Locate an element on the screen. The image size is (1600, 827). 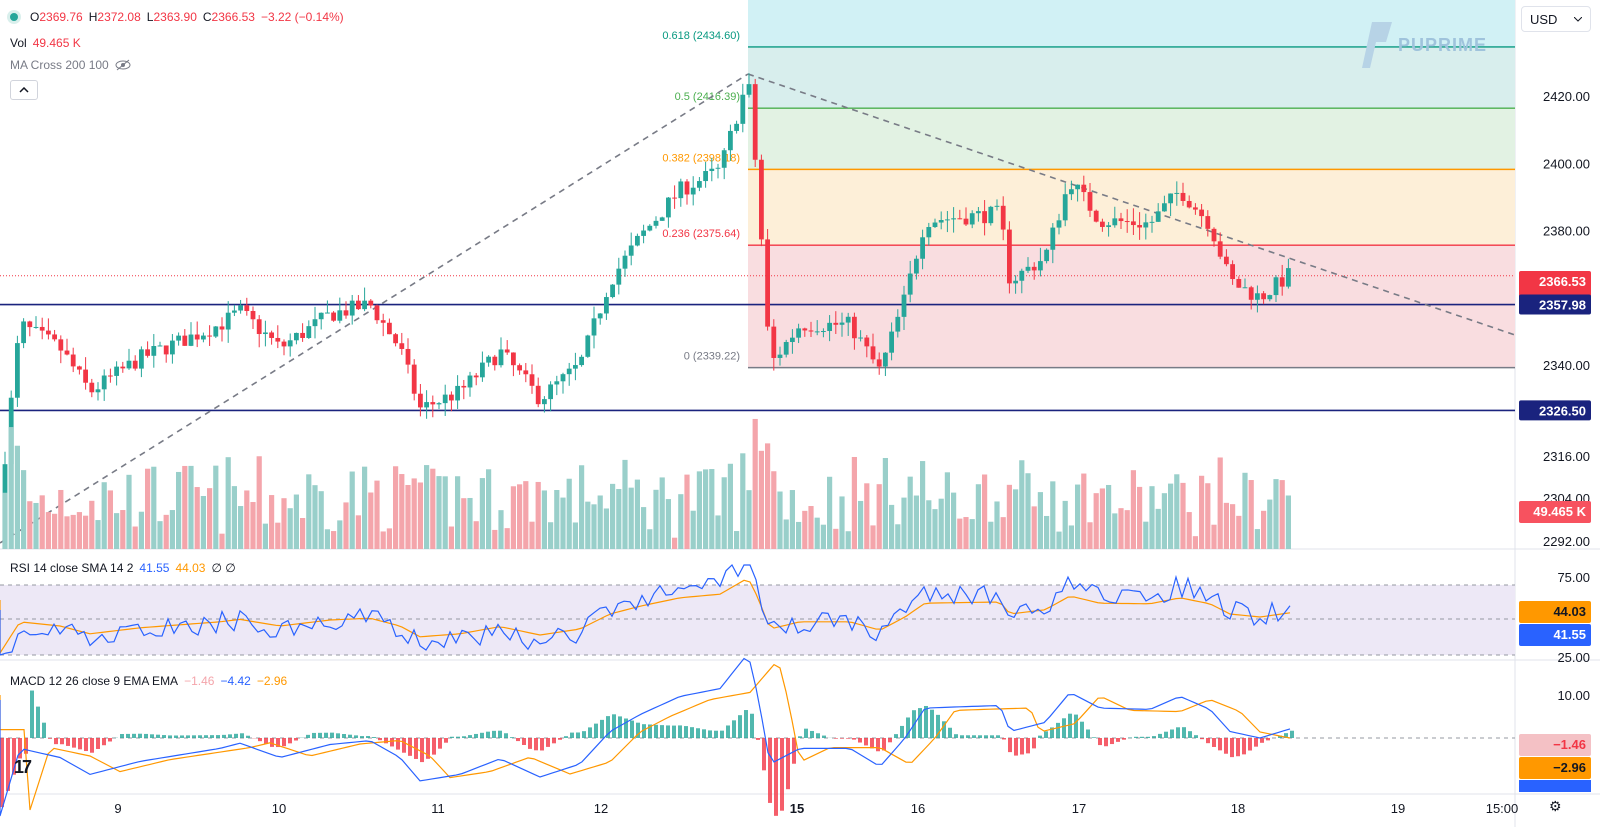
hidden-eye-icon is located at coordinates (123, 65).